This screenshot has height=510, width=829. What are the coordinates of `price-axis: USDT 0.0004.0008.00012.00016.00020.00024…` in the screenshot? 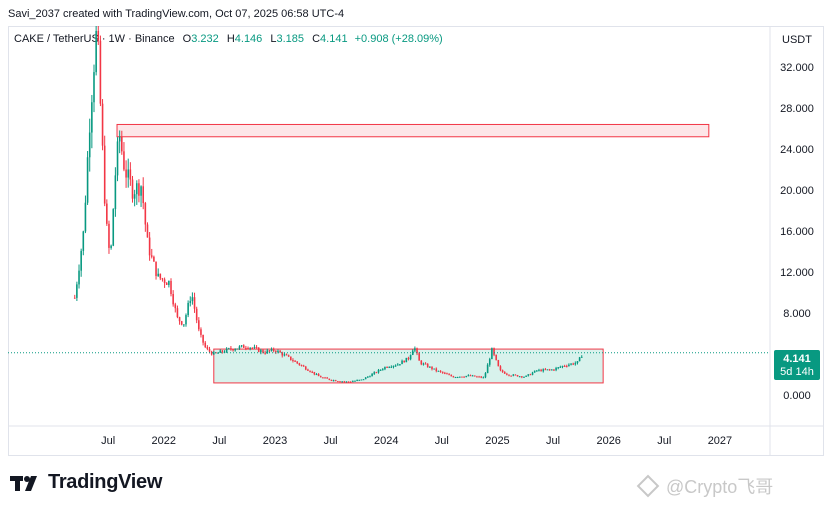 It's located at (797, 218).